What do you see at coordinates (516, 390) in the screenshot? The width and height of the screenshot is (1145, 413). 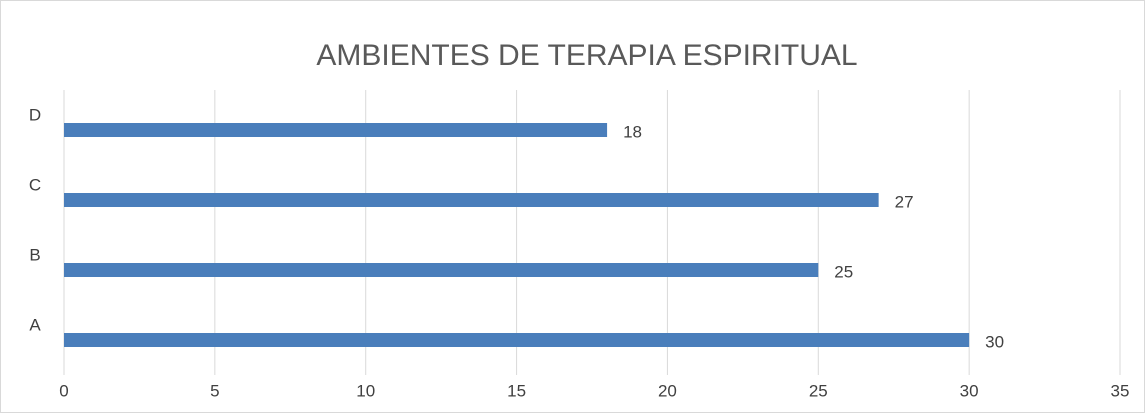 I see `x-tick-label: 15` at bounding box center [516, 390].